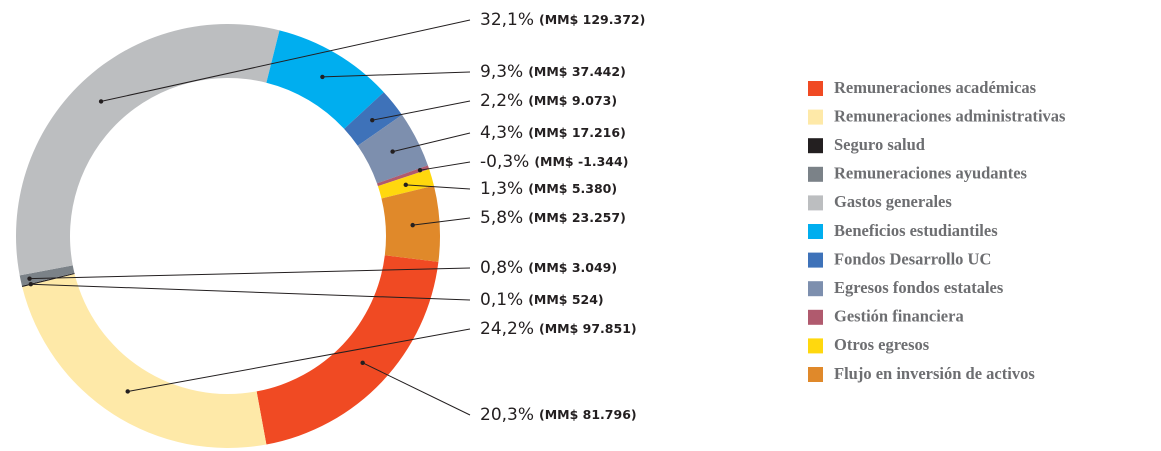 The image size is (1161, 451). Describe the element at coordinates (501, 189) in the screenshot. I see `percent-label: 1,3%` at that location.